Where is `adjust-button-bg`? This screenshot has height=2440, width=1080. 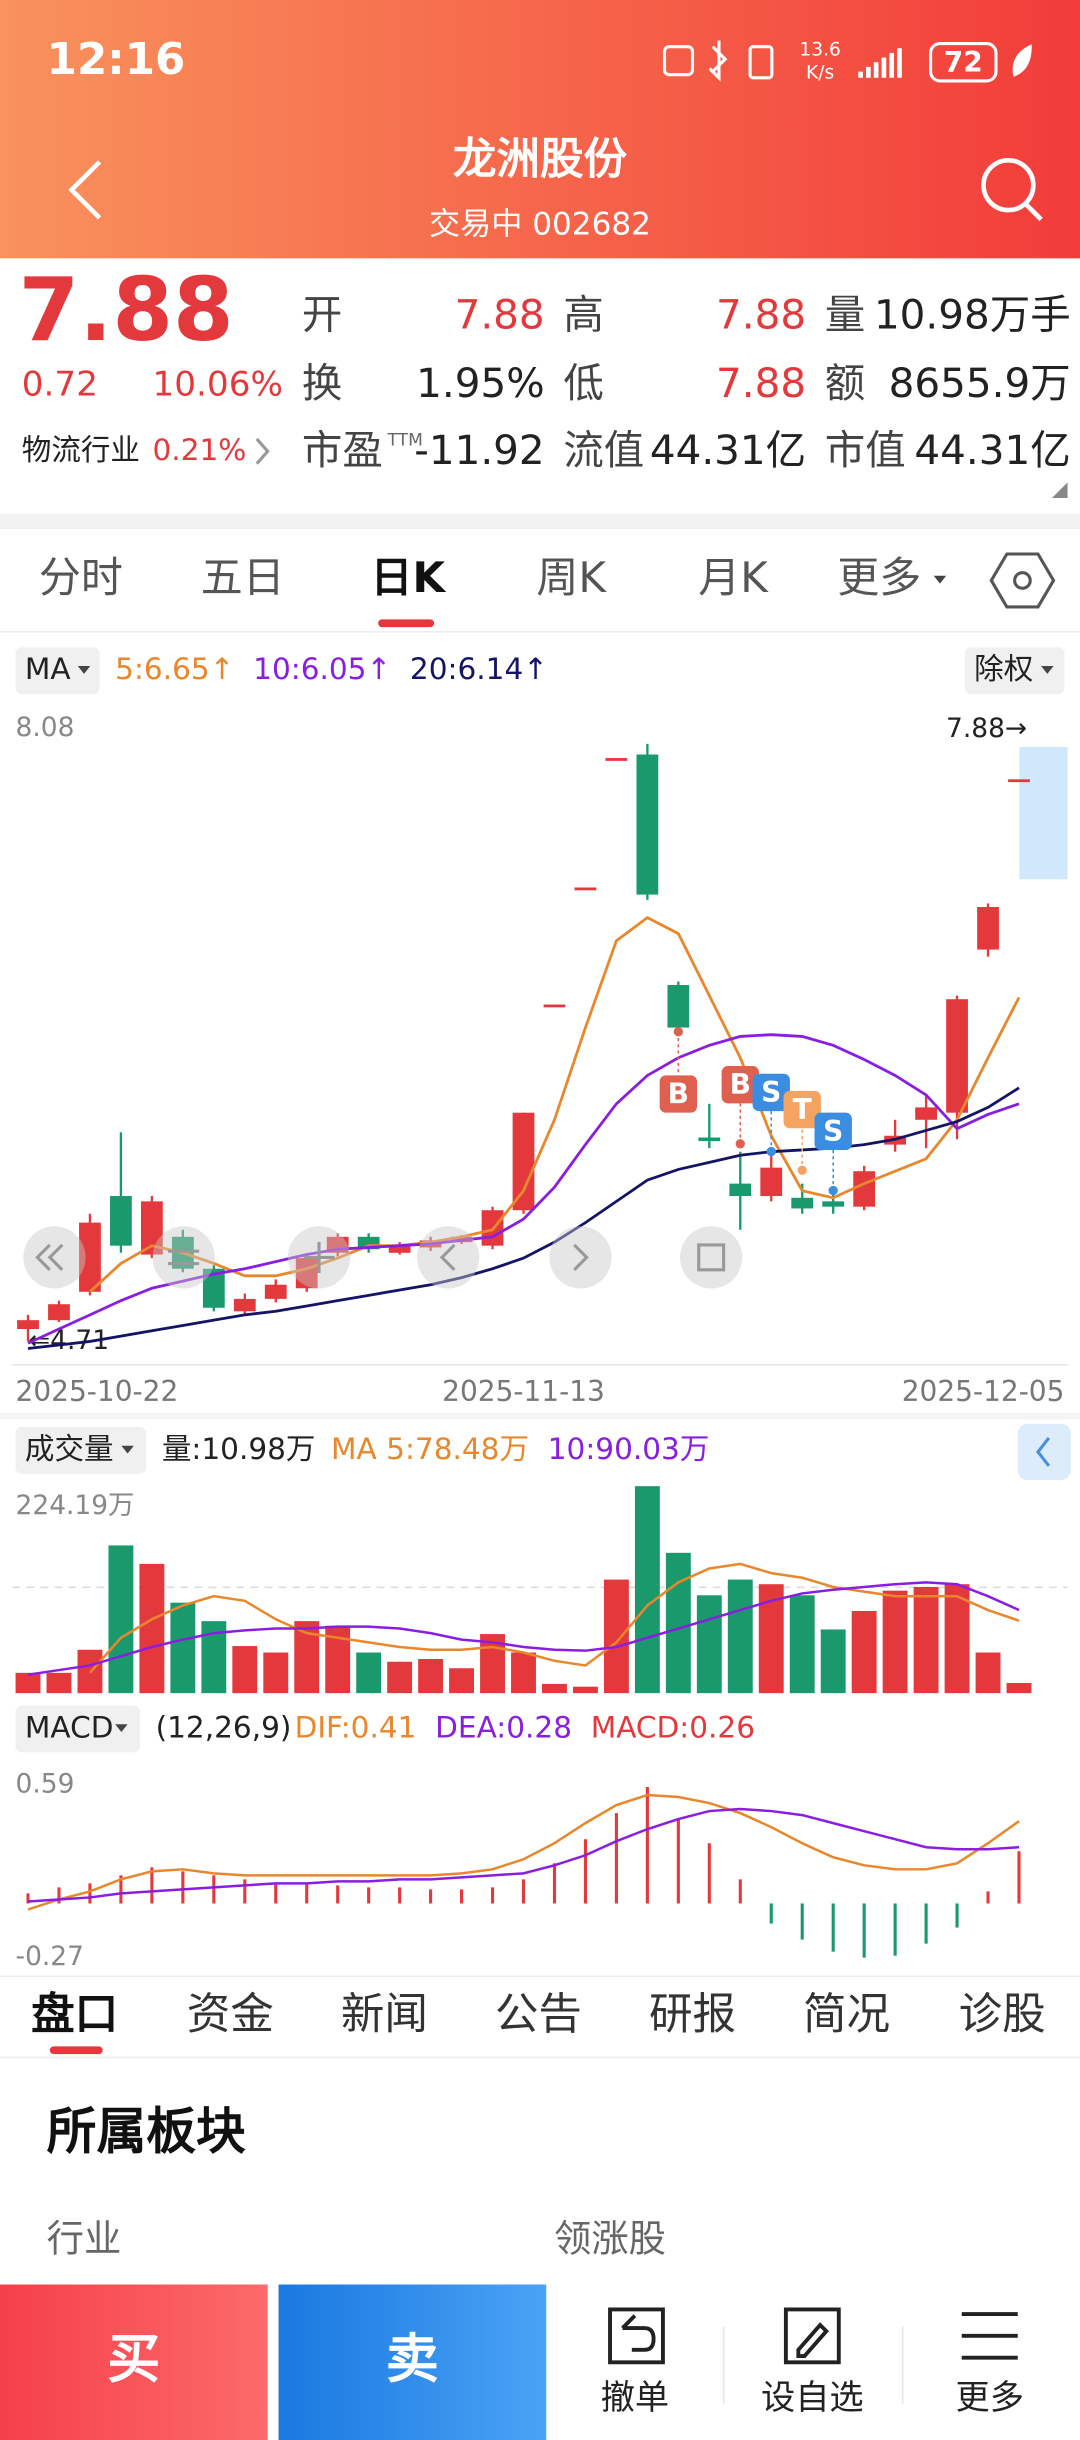
adjust-button-bg is located at coordinates (1014, 671).